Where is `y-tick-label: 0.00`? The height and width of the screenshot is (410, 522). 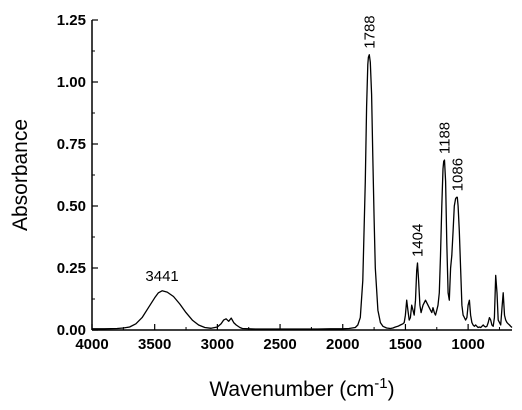 y-tick-label: 0.00 is located at coordinates (71, 330).